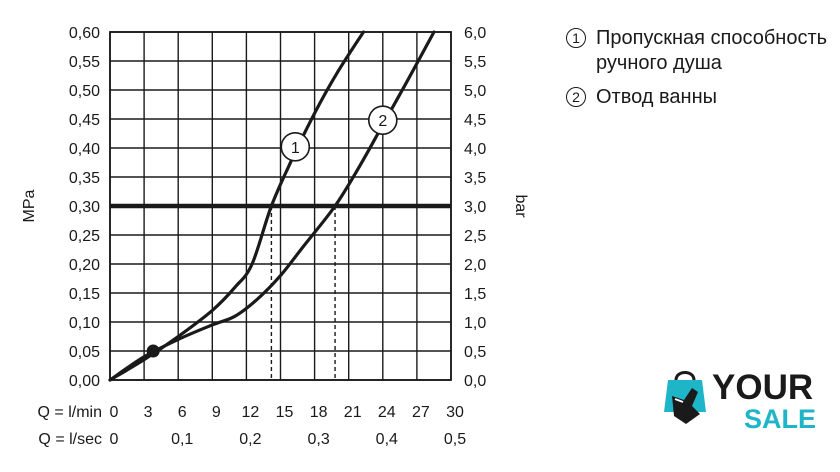 This screenshot has height=472, width=840. What do you see at coordinates (387, 439) in the screenshot?
I see `x-lsec-tick-label: 0,4` at bounding box center [387, 439].